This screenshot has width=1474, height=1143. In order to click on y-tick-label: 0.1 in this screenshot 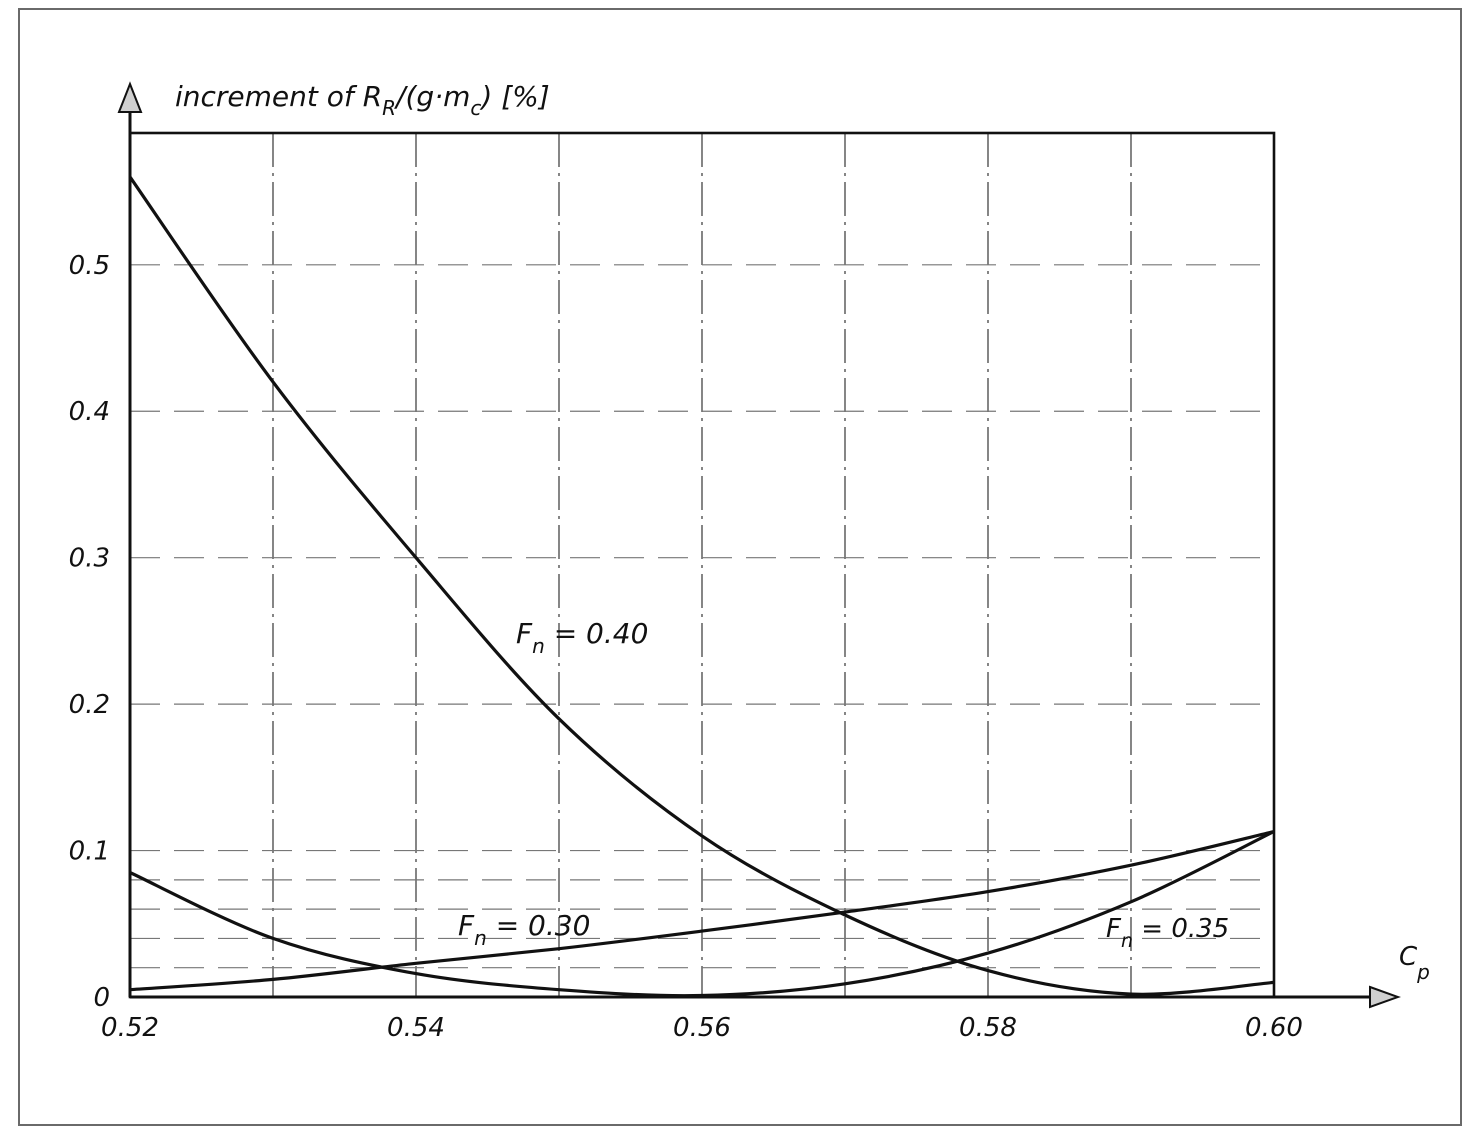, I will do `click(89, 852)`.